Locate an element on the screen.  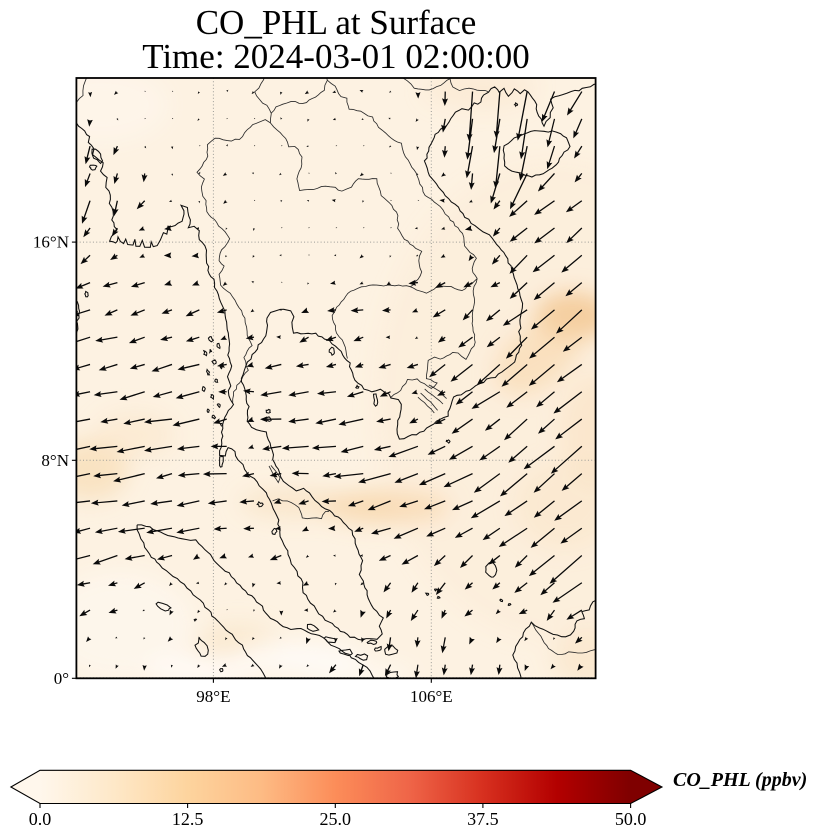
svg-text: 0° is located at coordinates (61, 678).